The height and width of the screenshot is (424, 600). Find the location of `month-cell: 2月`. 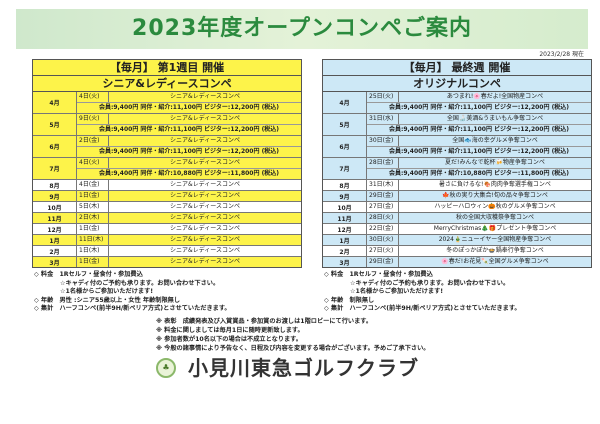

month-cell: 2月 is located at coordinates (345, 251).